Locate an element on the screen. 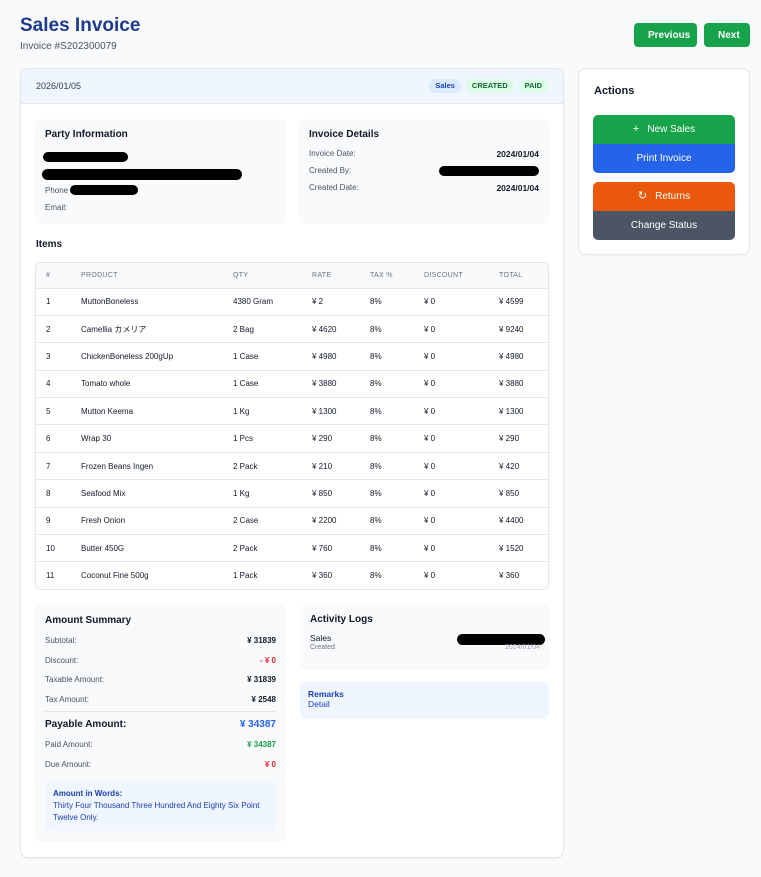  table-row: 11 Coconut Fine 500g 1 Pack ¥ 360 8% ¥ 0 ¥ 360 is located at coordinates (292, 575).